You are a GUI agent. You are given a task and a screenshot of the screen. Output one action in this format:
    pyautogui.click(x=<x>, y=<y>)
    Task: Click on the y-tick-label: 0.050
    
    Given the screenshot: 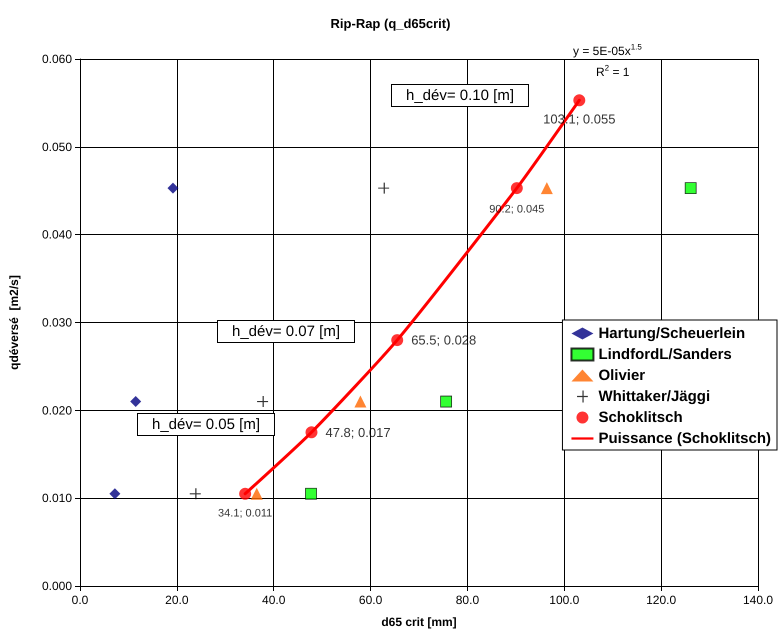 What is the action you would take?
    pyautogui.click(x=57, y=147)
    